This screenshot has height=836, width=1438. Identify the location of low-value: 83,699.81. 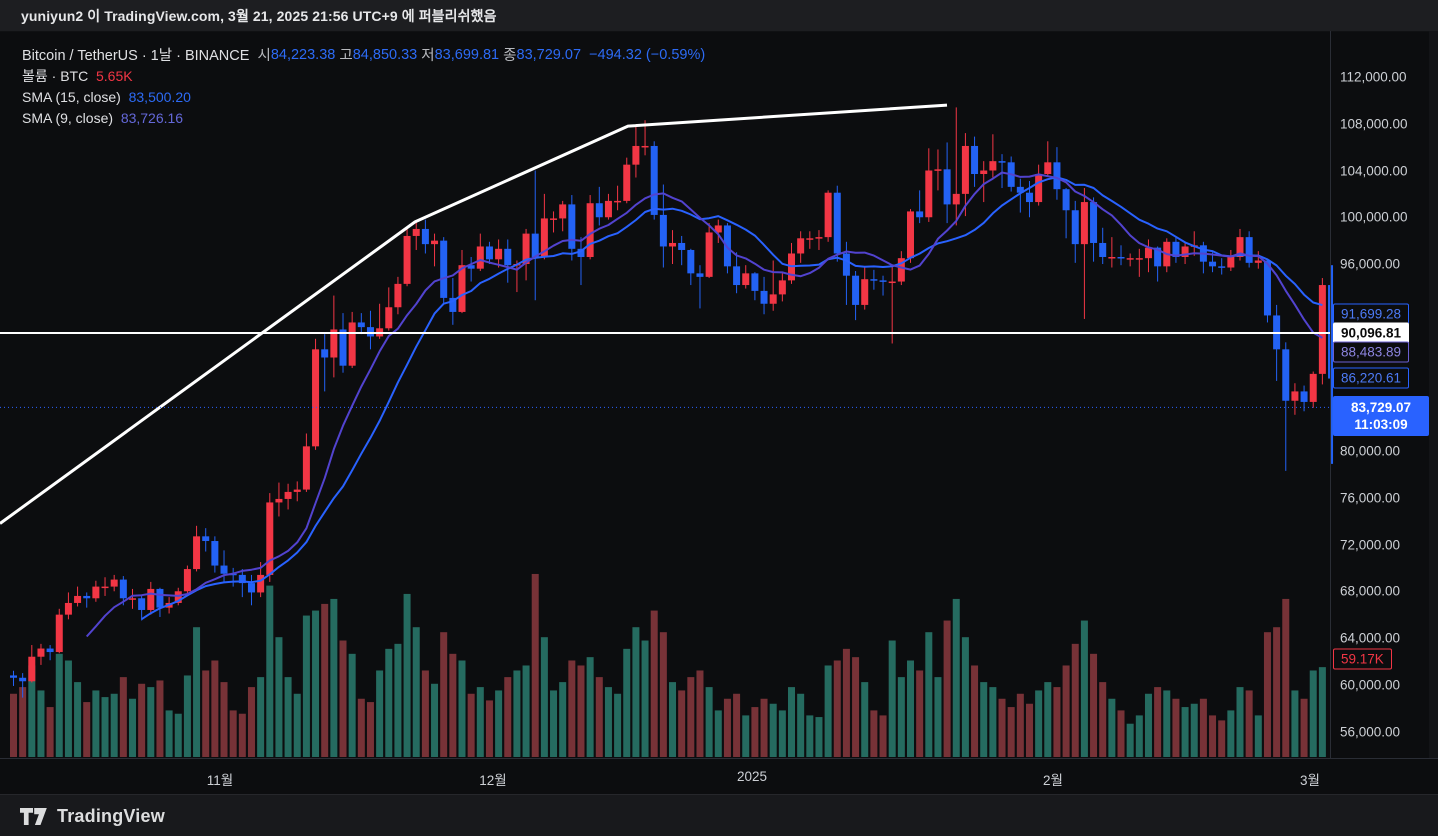
(467, 54).